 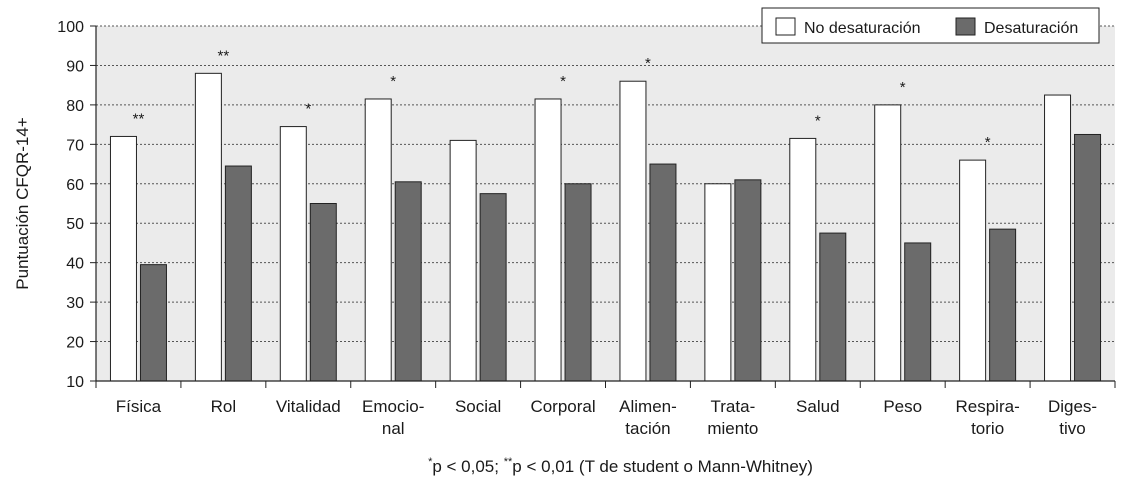 I want to click on x-category-label: Vitalidad, so click(x=308, y=406).